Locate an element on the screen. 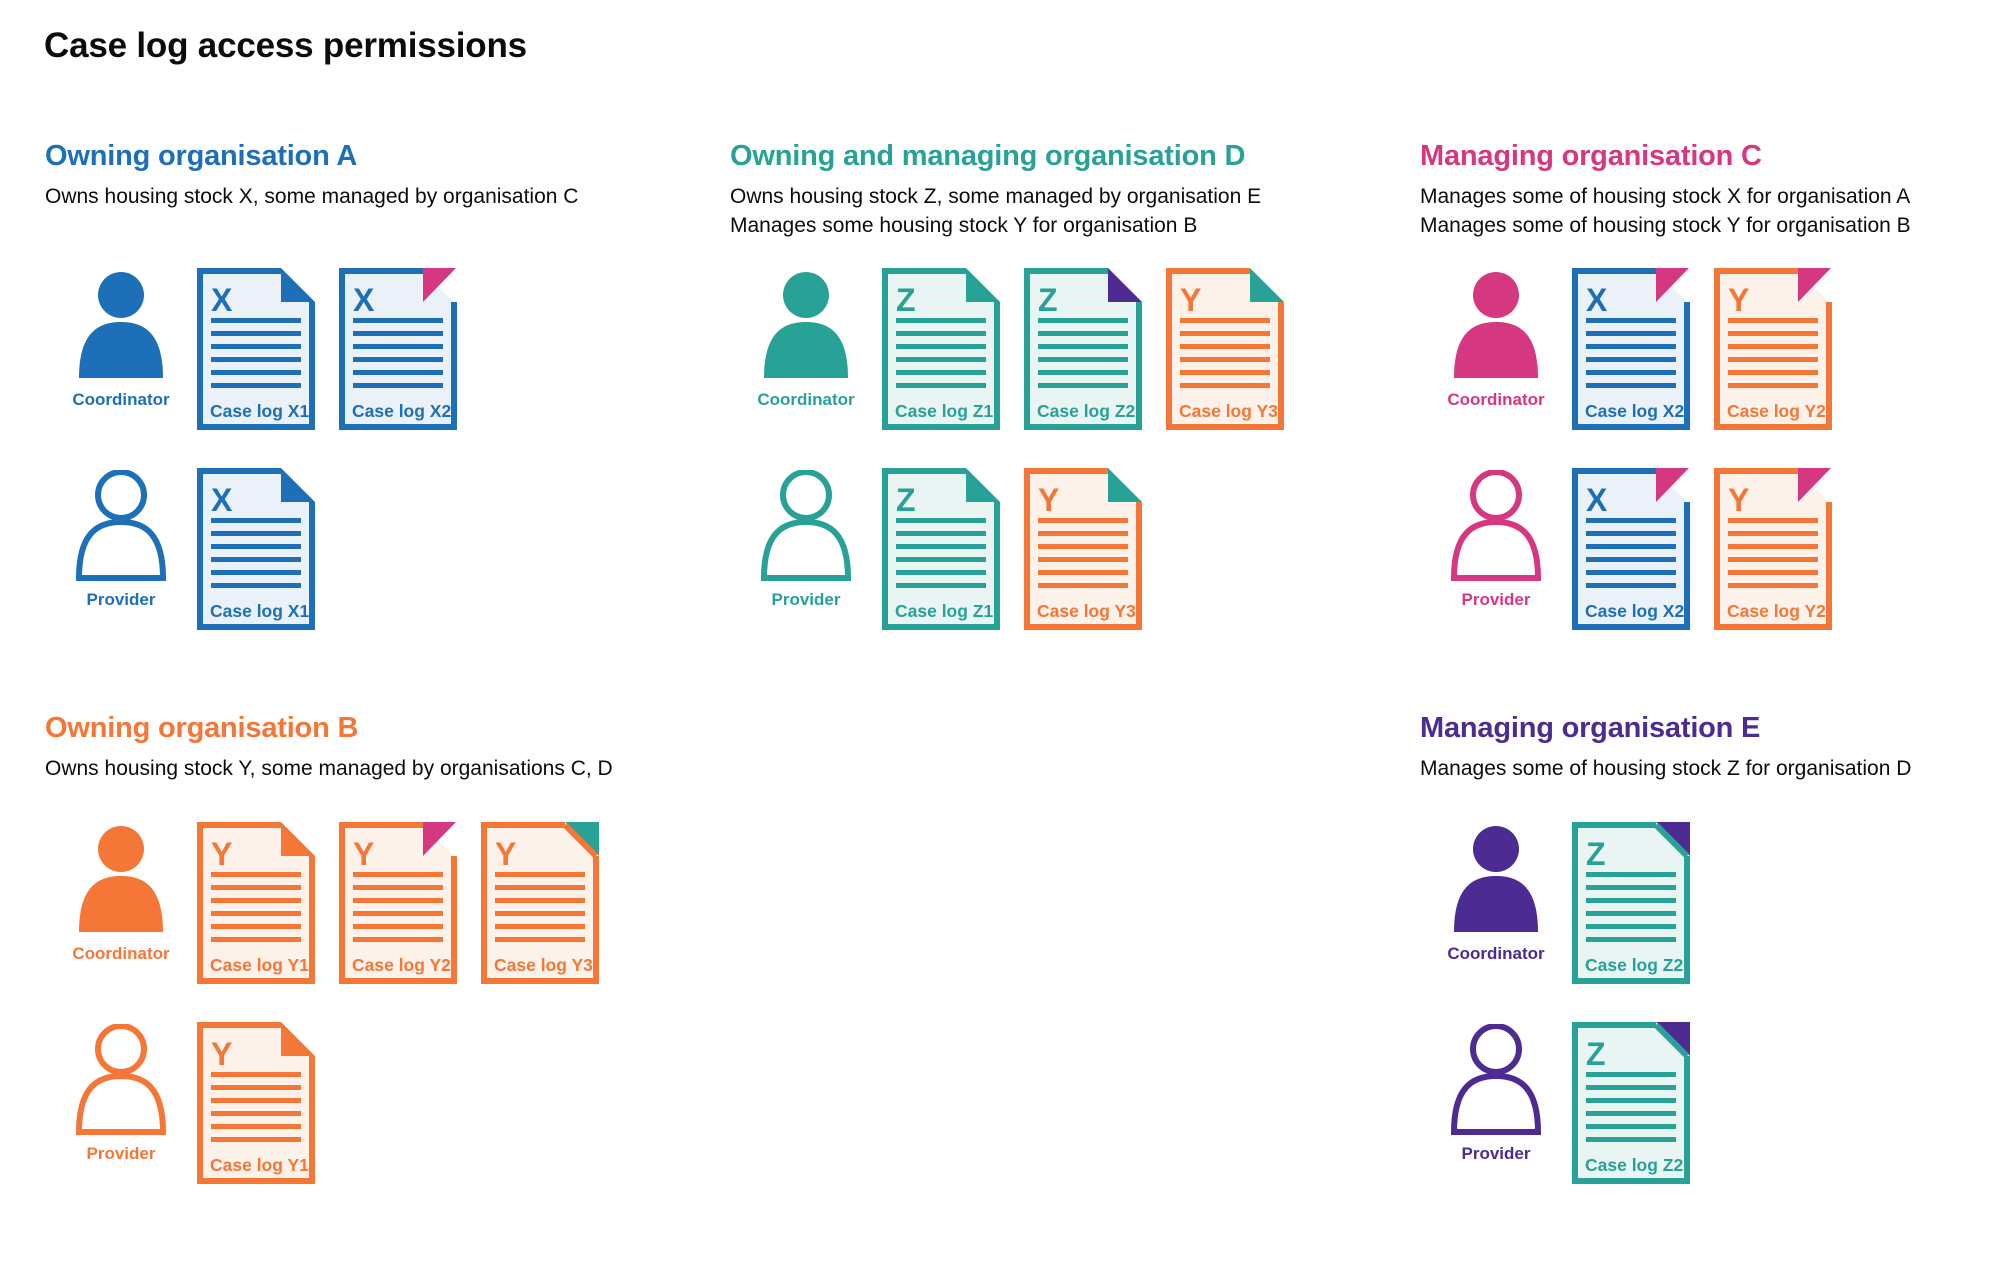 The width and height of the screenshot is (2000, 1280). case-log-y3: Y Case log Y3 is located at coordinates (1225, 349).